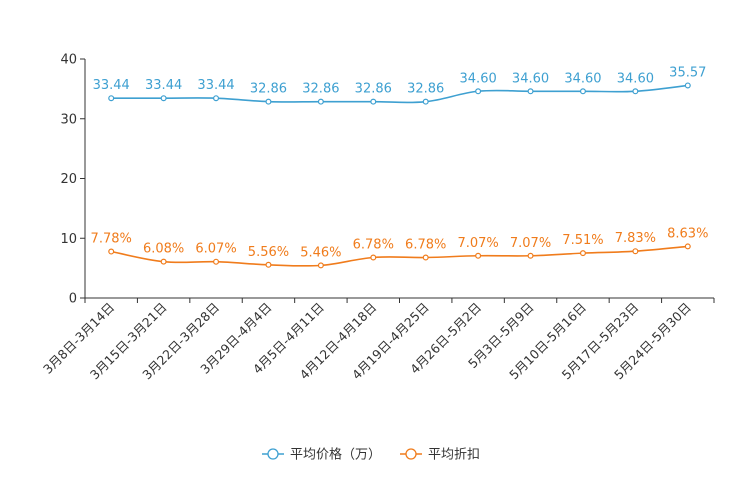 Image resolution: width=744 pixels, height=496 pixels. I want to click on data-label: 7.83%, so click(635, 238).